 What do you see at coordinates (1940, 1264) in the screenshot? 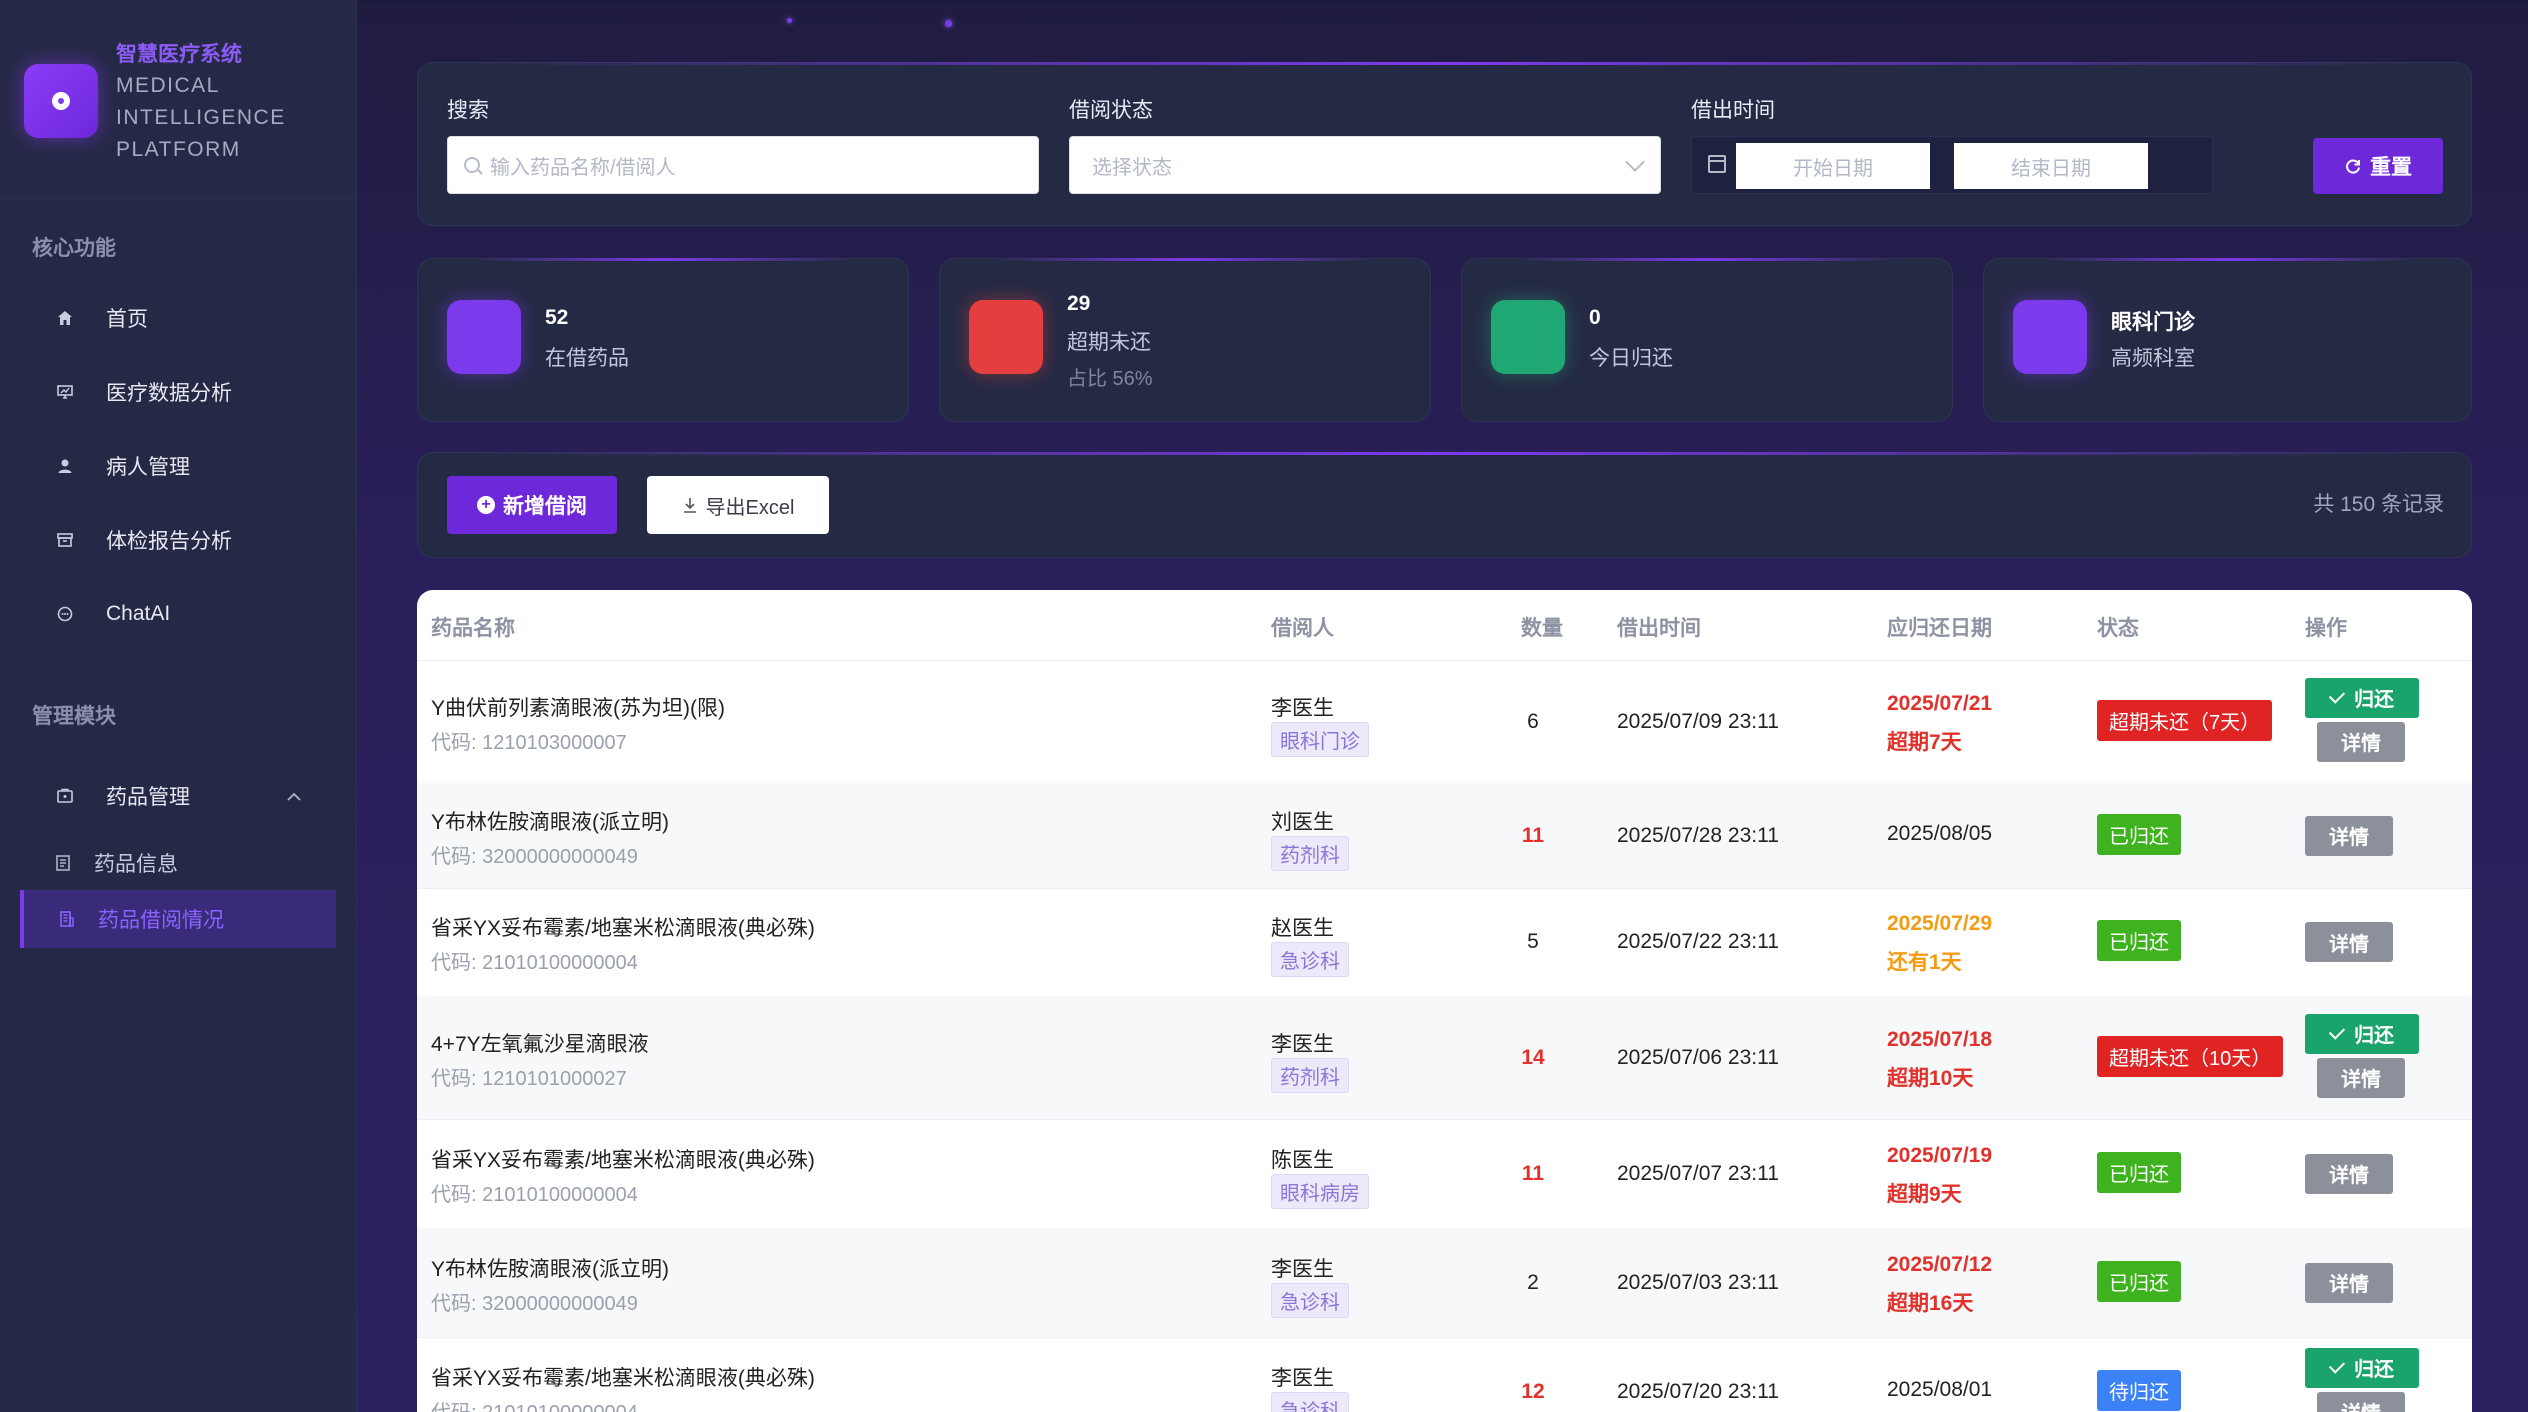
I see `due-date: 2025/07/12` at bounding box center [1940, 1264].